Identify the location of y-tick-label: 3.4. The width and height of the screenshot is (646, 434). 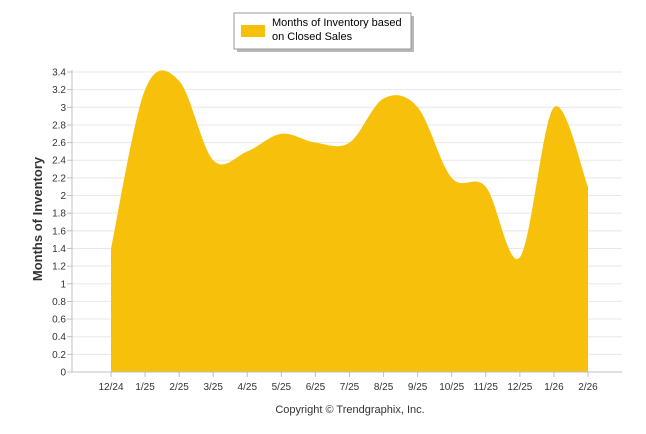
(59, 73).